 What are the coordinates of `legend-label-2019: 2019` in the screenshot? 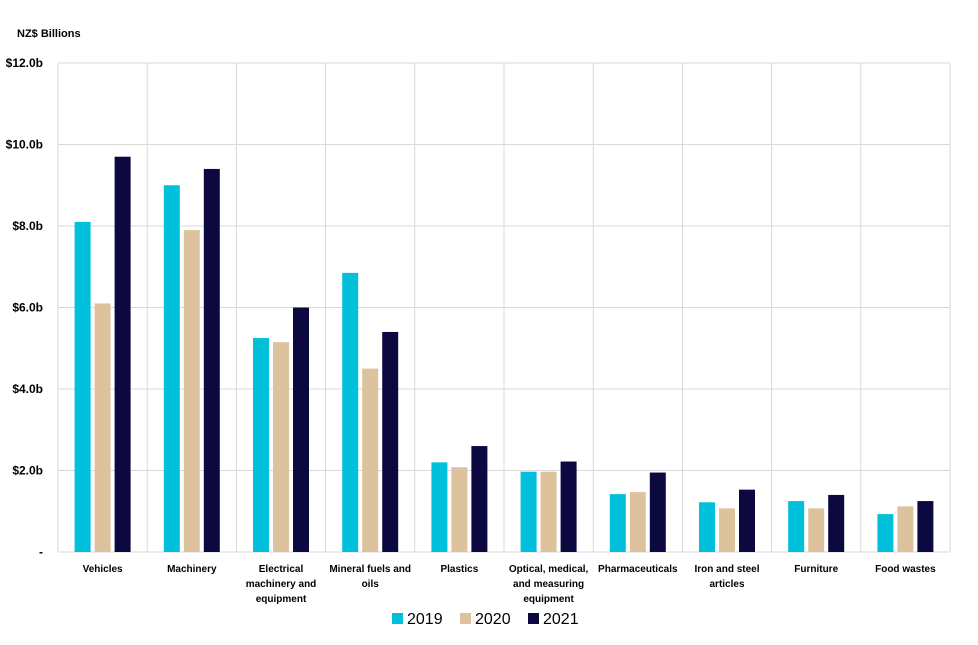 It's located at (425, 619).